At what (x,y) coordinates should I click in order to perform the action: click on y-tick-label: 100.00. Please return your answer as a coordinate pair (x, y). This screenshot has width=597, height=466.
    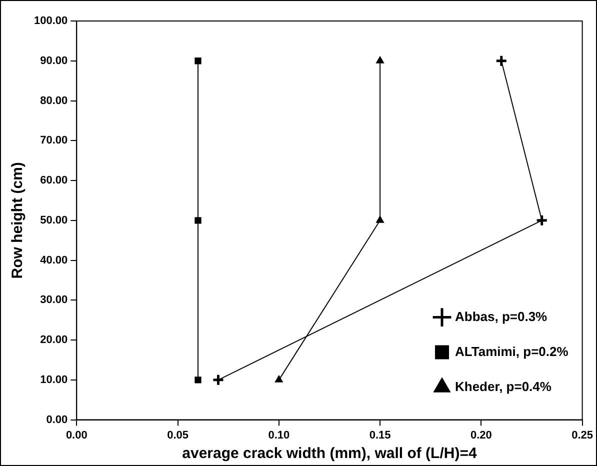
    Looking at the image, I should click on (51, 21).